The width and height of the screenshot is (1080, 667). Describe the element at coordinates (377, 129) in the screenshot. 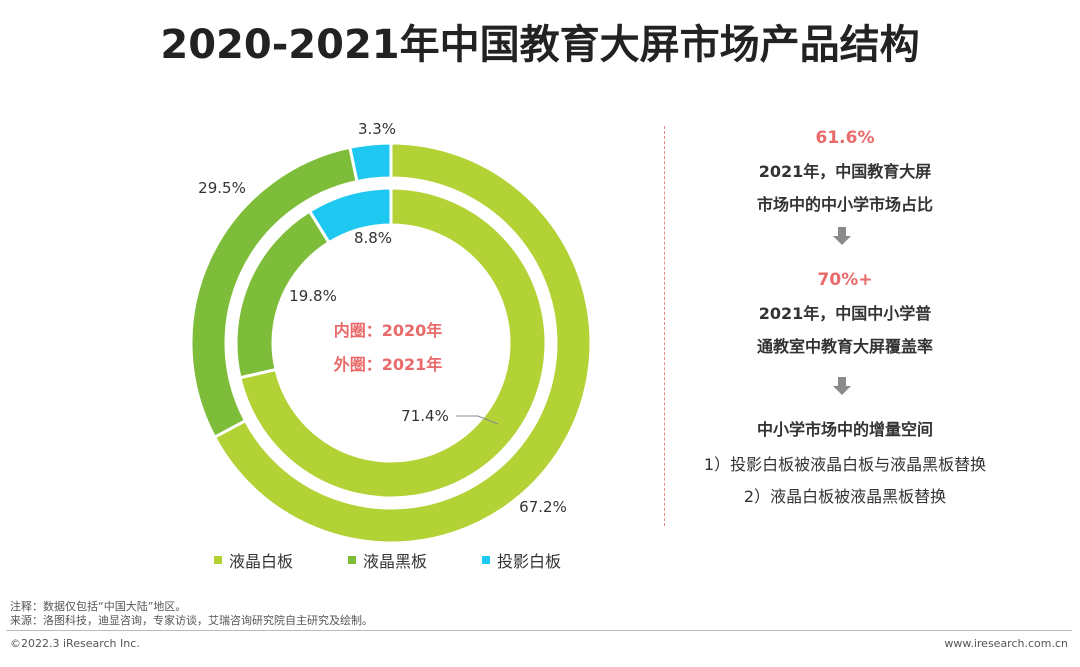

I see `outer-label-projection-whiteboard: 3.3%` at that location.